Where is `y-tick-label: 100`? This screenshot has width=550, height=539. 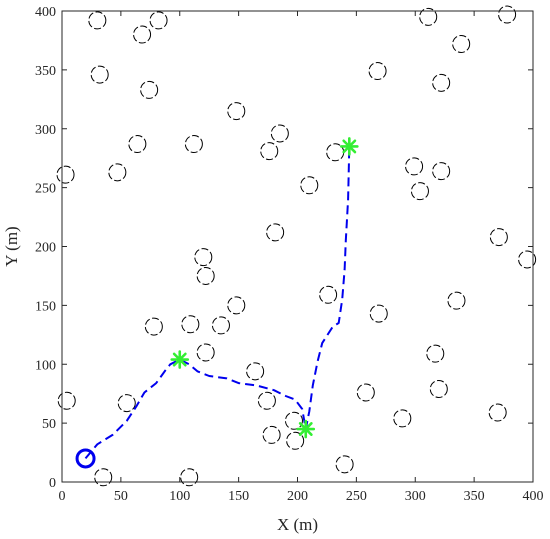
y-tick-label: 100 is located at coordinates (45, 365).